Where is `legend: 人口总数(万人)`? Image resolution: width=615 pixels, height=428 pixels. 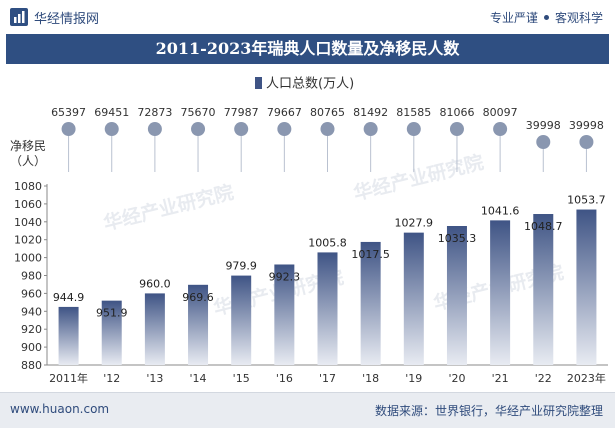
legend: 人口总数(万人) is located at coordinates (304, 84).